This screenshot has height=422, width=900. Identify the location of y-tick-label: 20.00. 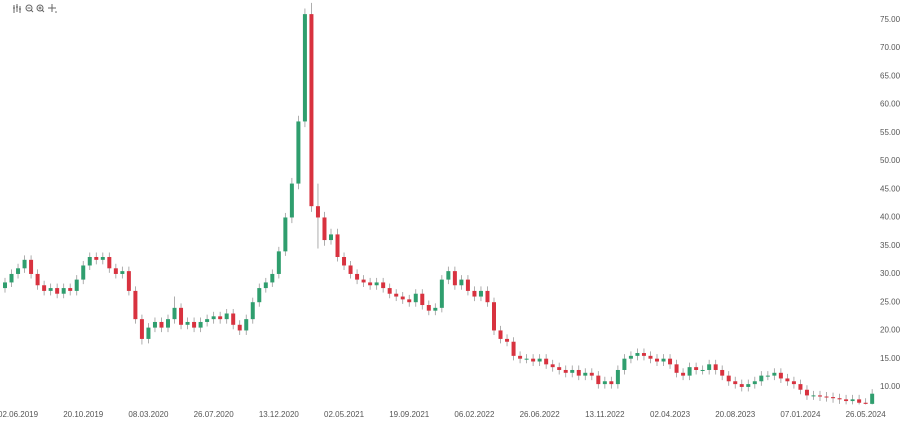
(890, 330).